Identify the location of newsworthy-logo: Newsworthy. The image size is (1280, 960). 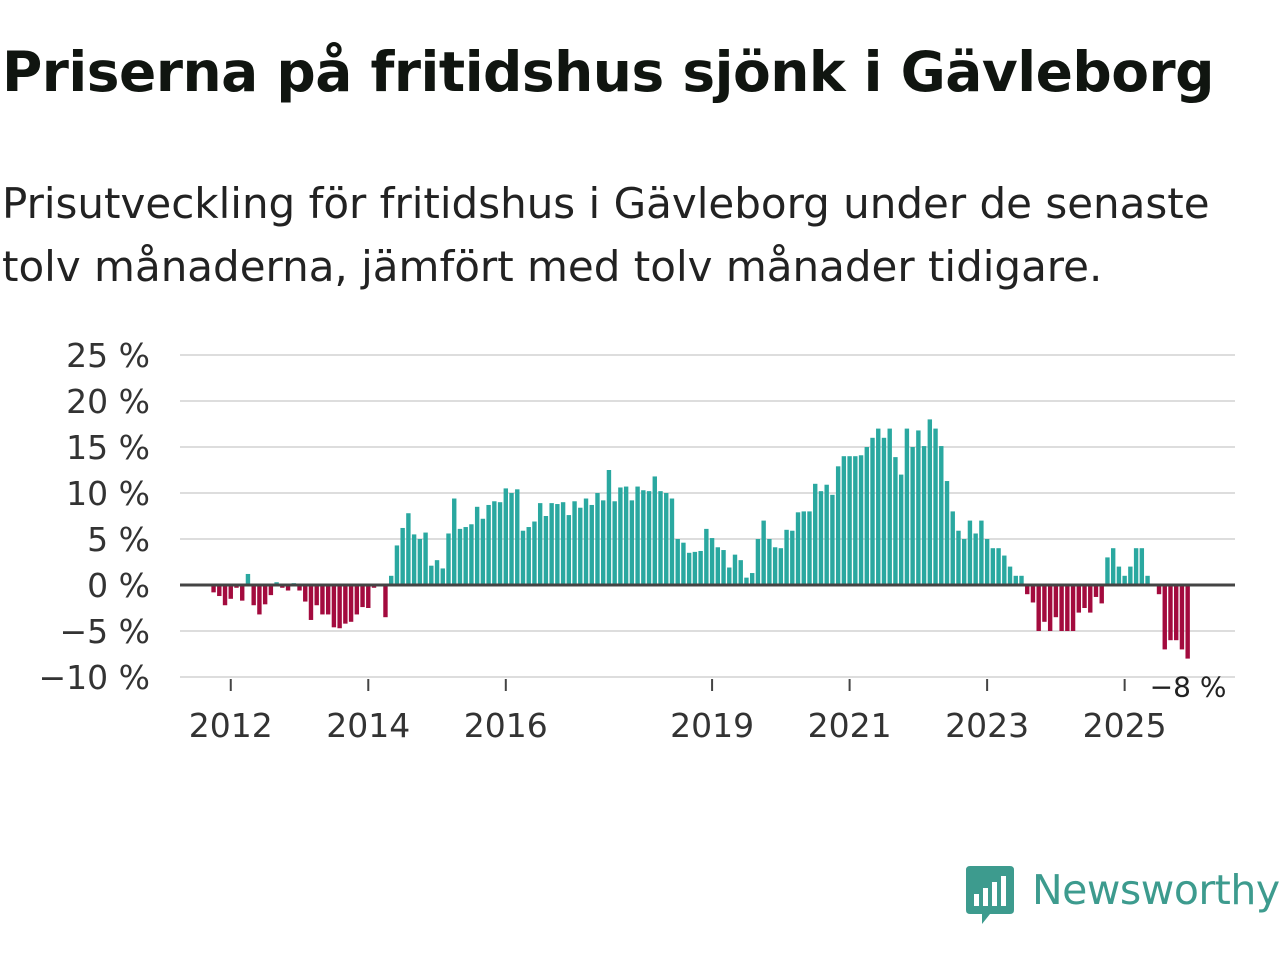
(1122, 896).